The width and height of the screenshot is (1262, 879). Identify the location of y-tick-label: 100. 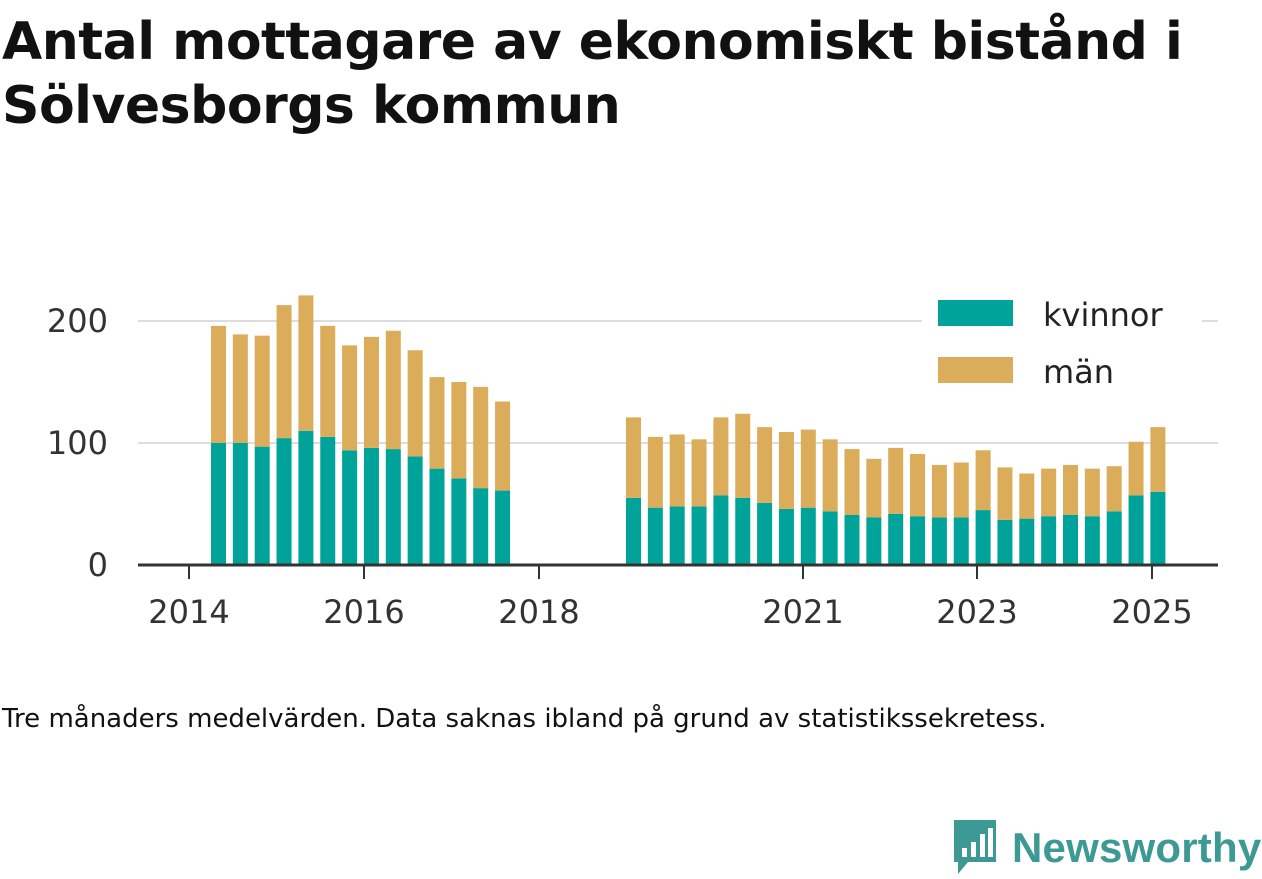
(77, 443).